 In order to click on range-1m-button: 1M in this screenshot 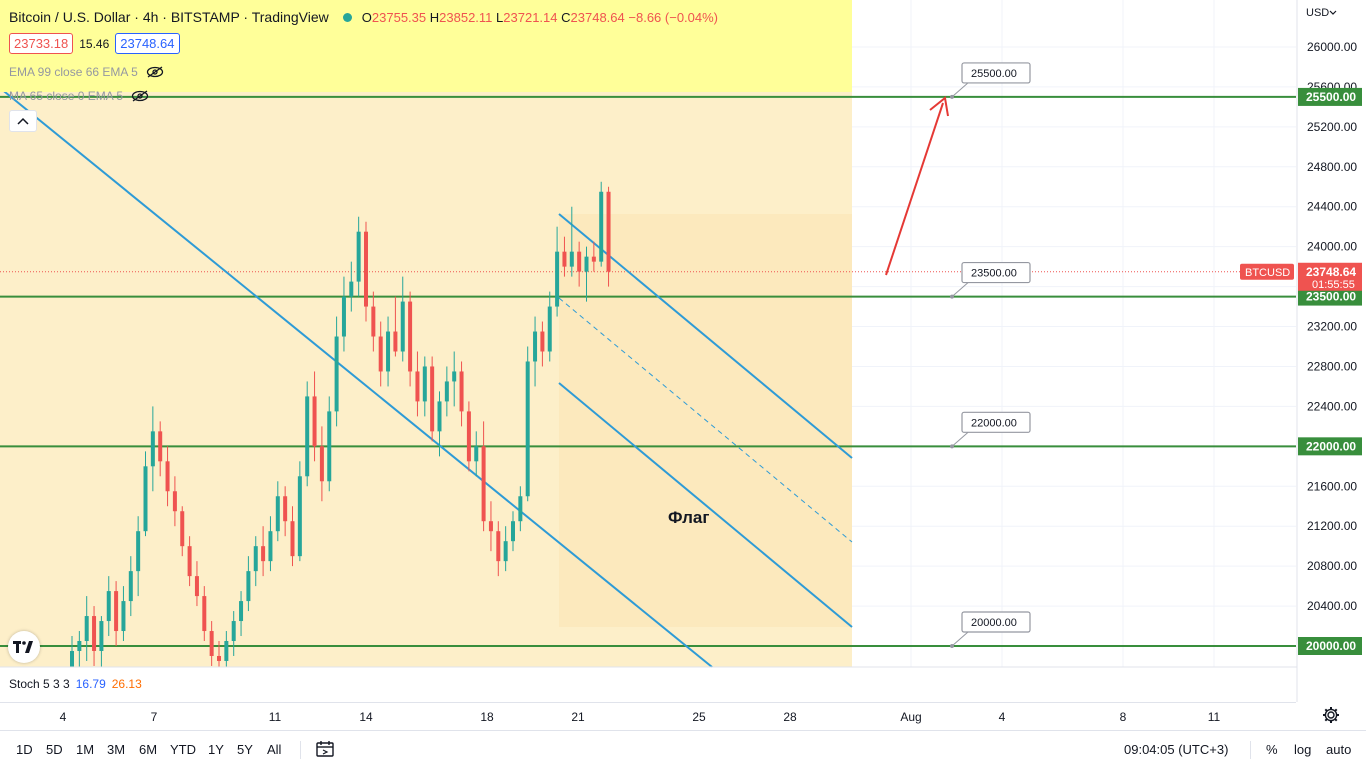, I will do `click(85, 749)`.